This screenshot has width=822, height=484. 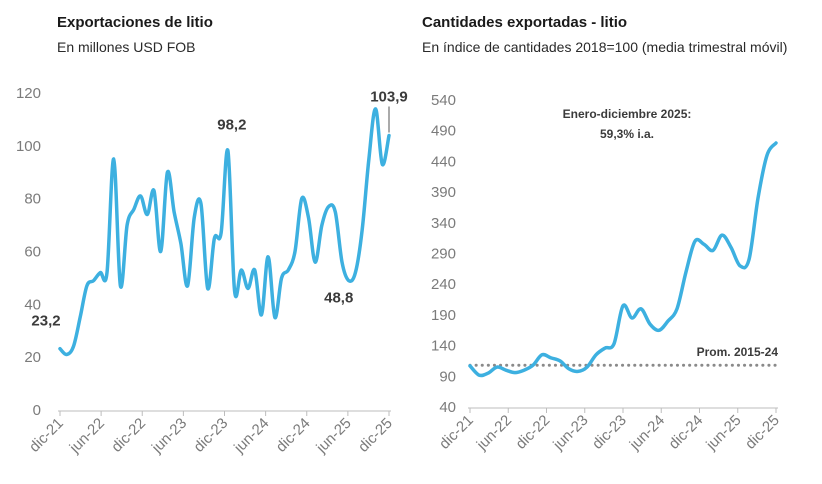 I want to click on right-chart-x-tick-label: dic-25, so click(x=762, y=432).